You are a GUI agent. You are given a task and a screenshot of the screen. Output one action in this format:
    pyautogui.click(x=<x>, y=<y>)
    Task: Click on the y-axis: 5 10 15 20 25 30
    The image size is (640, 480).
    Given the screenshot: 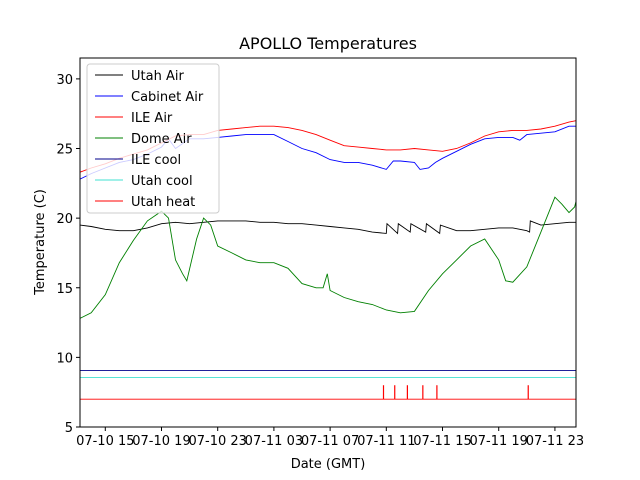 What is the action you would take?
    pyautogui.click(x=68, y=254)
    